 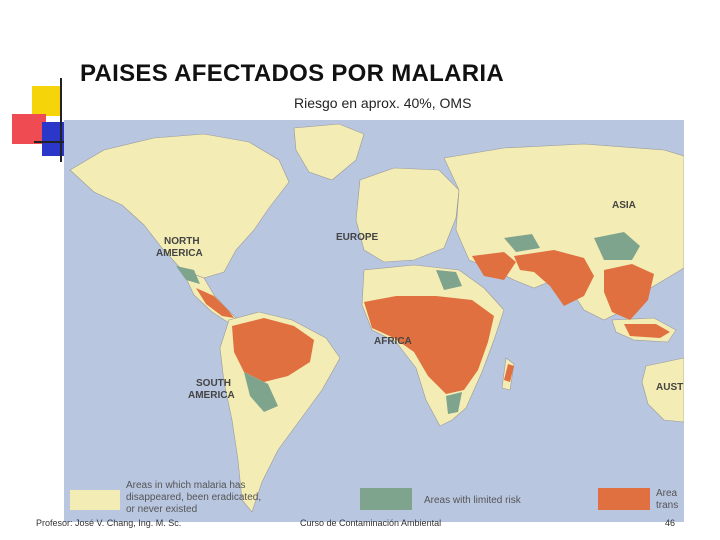 What do you see at coordinates (182, 241) in the screenshot?
I see `label-north-america-1: NORTH` at bounding box center [182, 241].